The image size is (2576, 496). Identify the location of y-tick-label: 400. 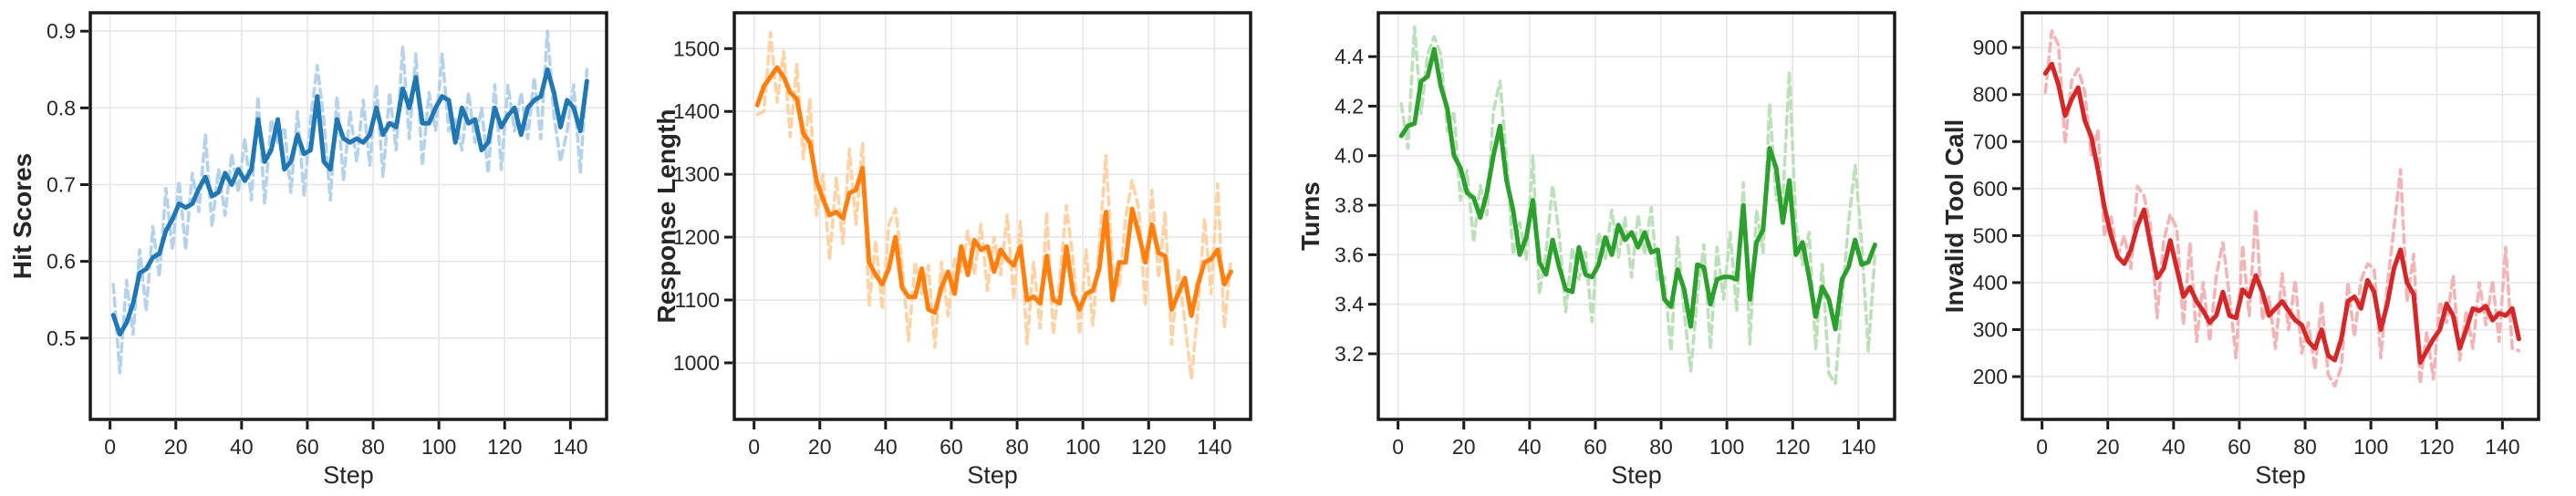
(1990, 282).